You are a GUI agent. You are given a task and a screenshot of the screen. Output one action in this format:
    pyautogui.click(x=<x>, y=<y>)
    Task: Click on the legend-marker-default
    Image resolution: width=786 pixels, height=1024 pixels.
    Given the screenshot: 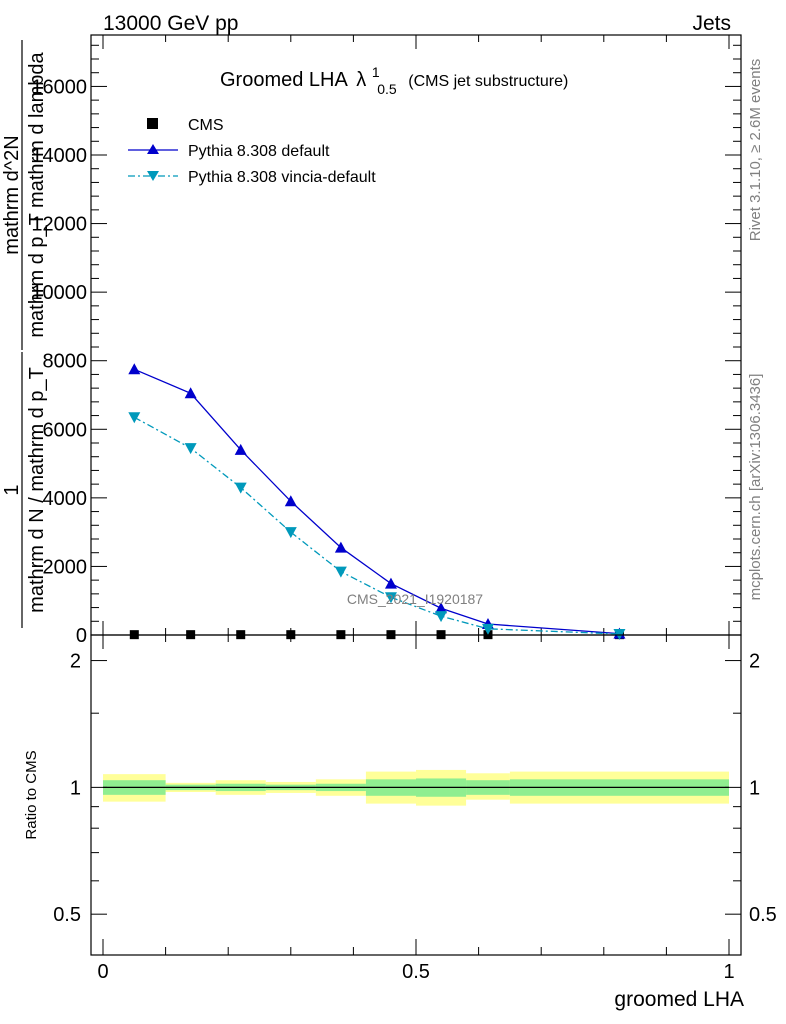 What is the action you would take?
    pyautogui.click(x=153, y=149)
    